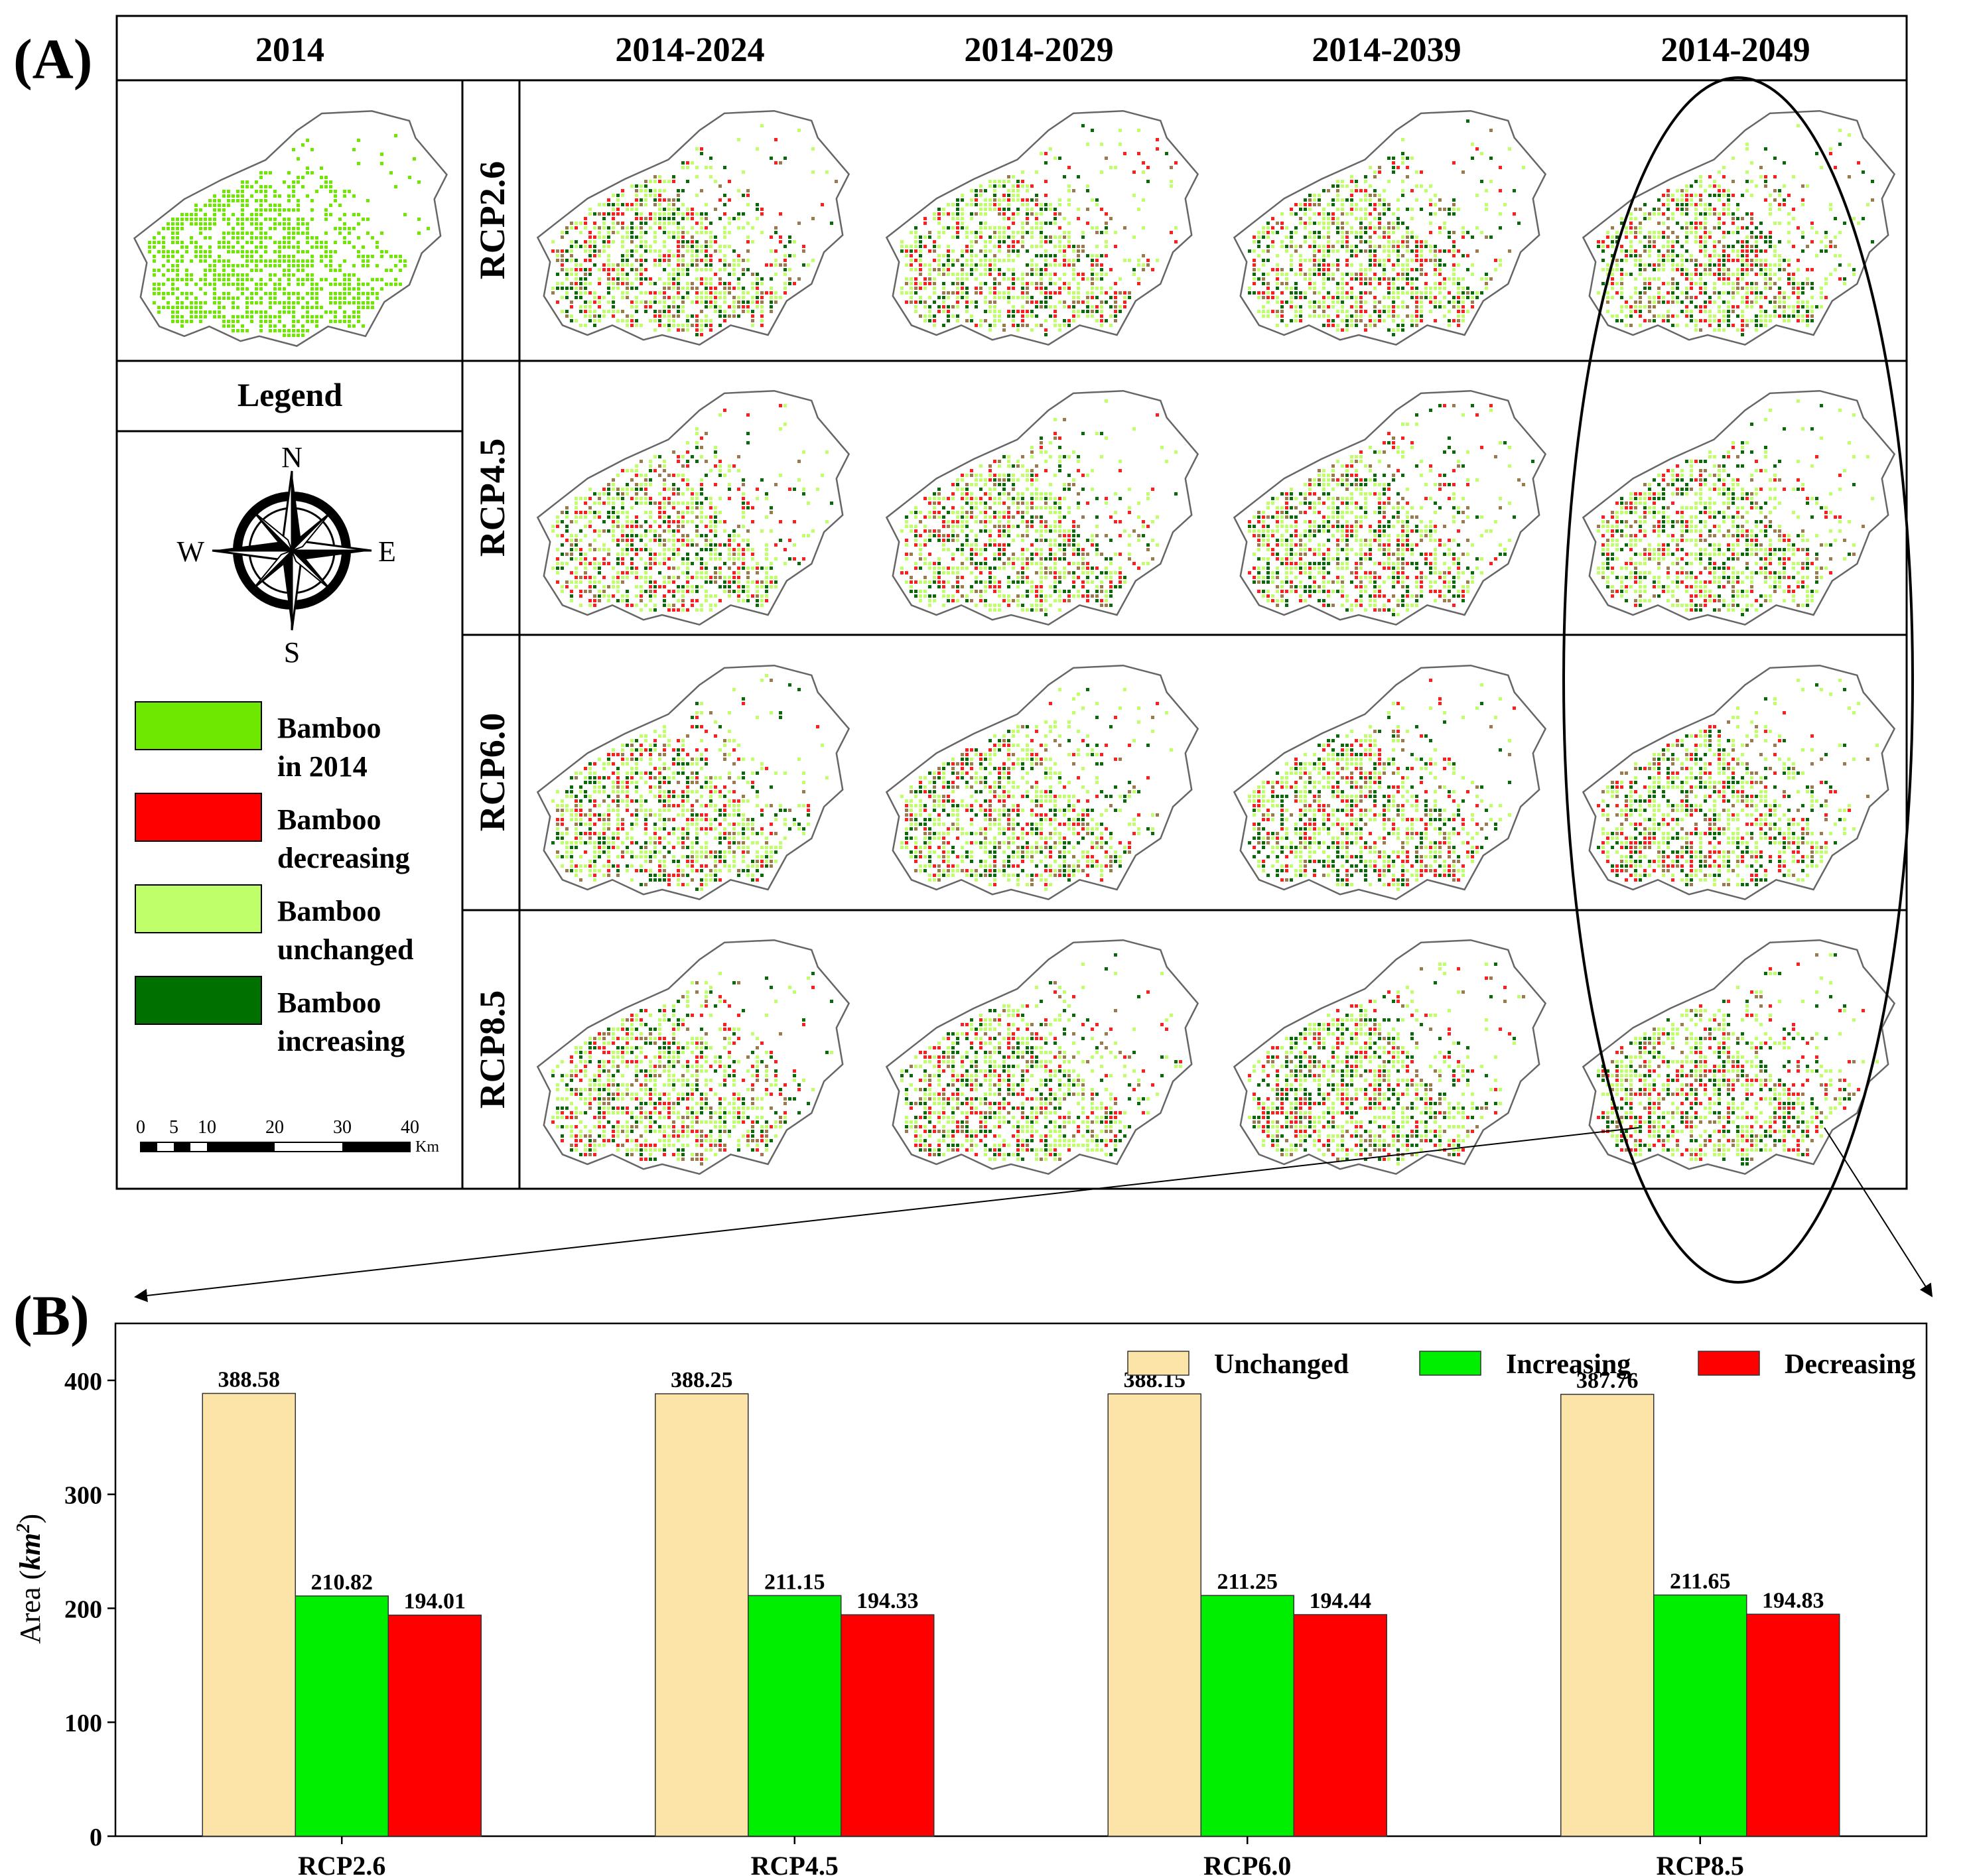  What do you see at coordinates (83, 1496) in the screenshot?
I see `y-tick-label: 300` at bounding box center [83, 1496].